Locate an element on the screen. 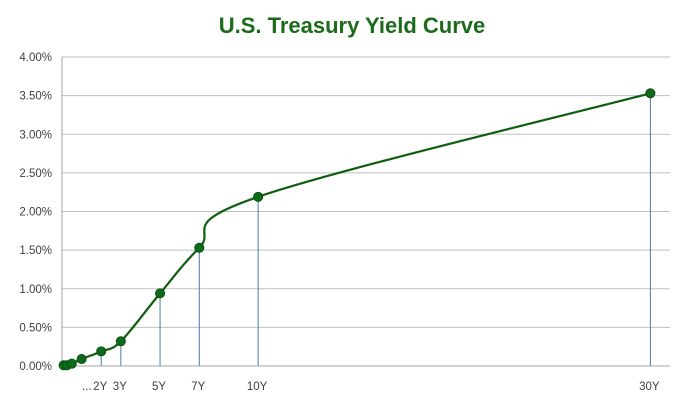 The height and width of the screenshot is (402, 700). y-tick-label: 2.00% is located at coordinates (35, 213).